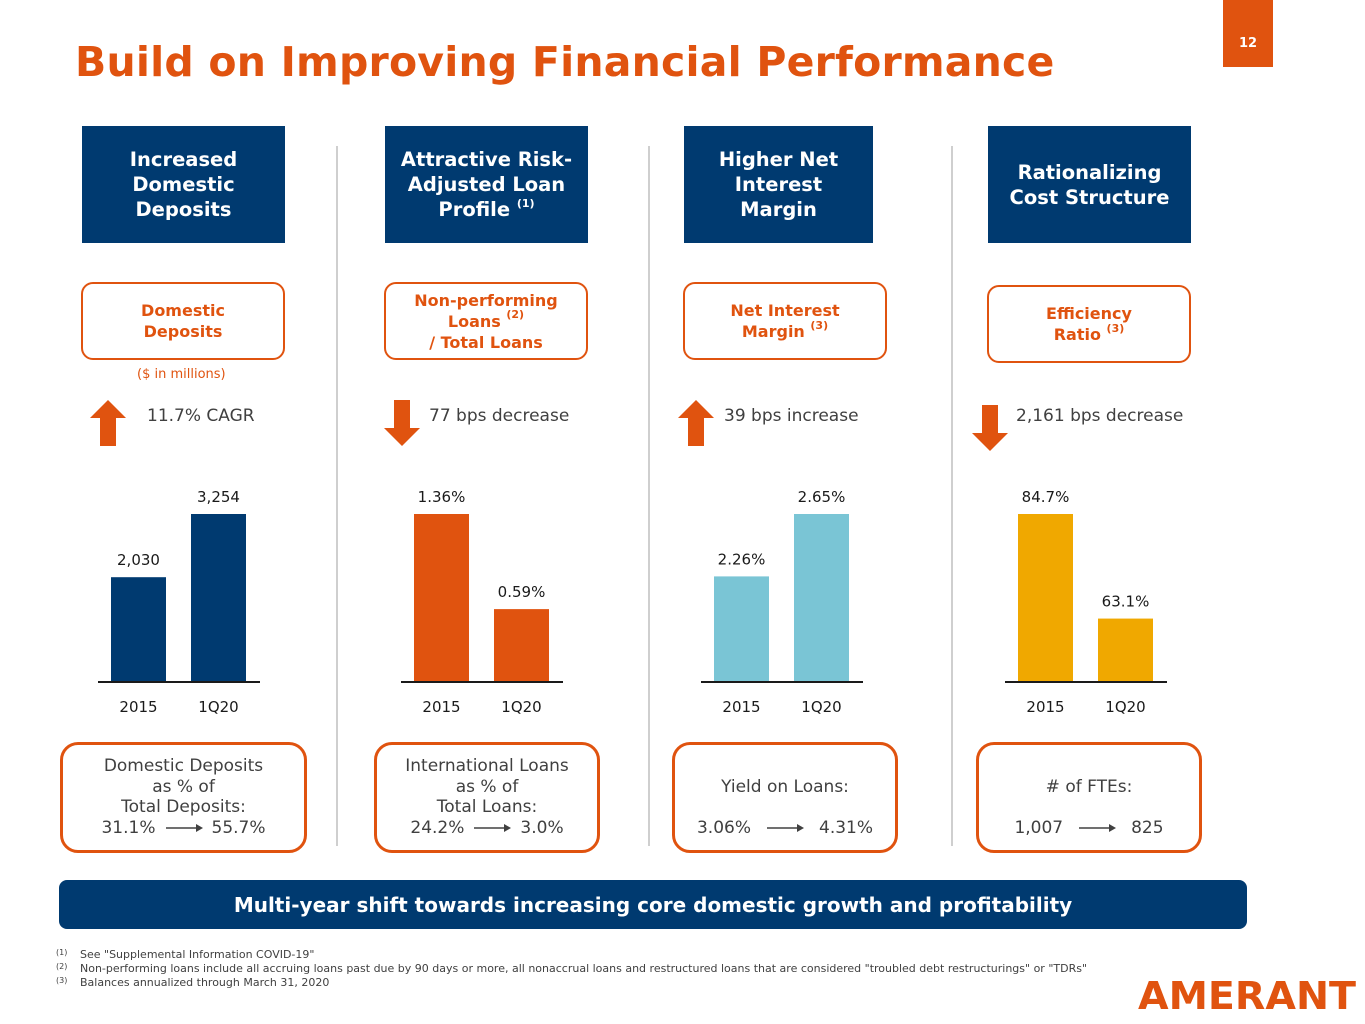 This screenshot has width=1365, height=1024. What do you see at coordinates (108, 423) in the screenshot?
I see `arrow-up-icon` at bounding box center [108, 423].